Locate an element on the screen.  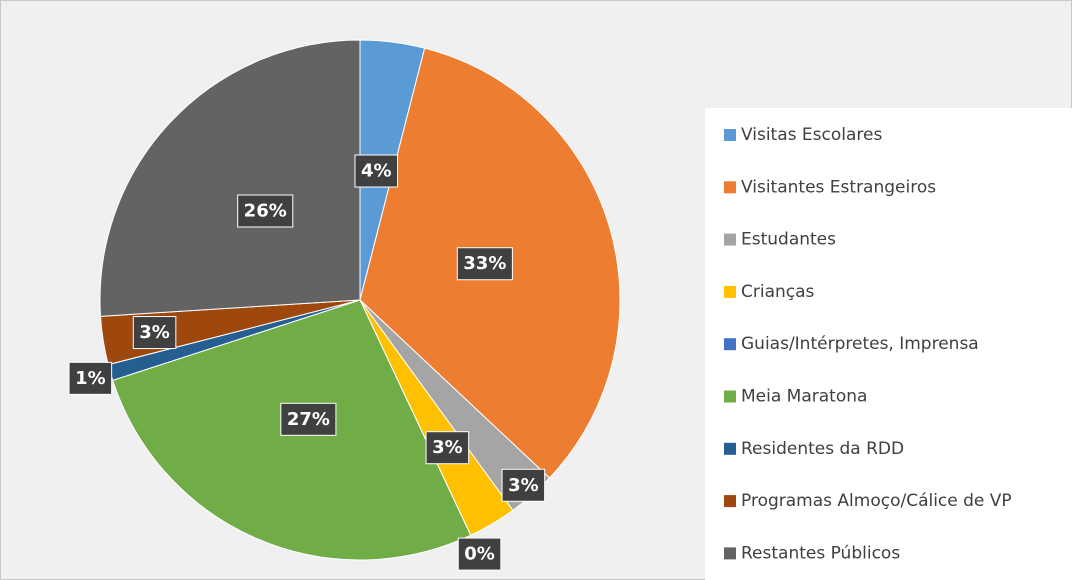
data-label: 27% is located at coordinates (308, 419).